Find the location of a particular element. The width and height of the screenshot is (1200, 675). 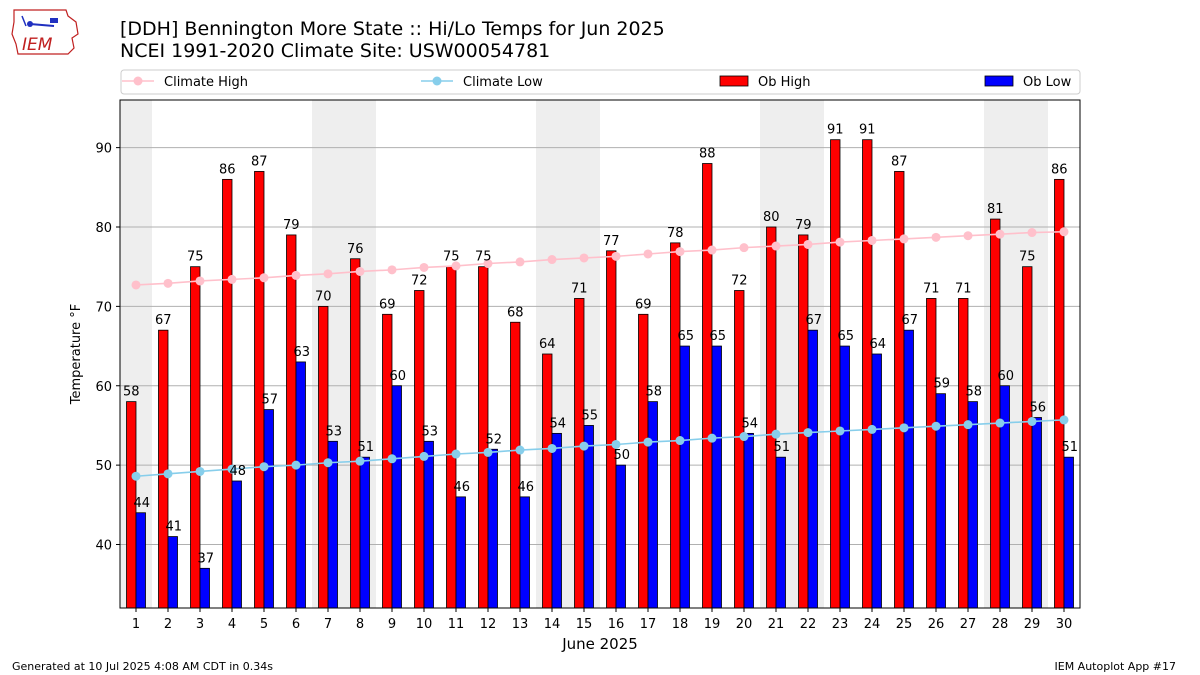

data-label-ob-high: 78 is located at coordinates (675, 233).